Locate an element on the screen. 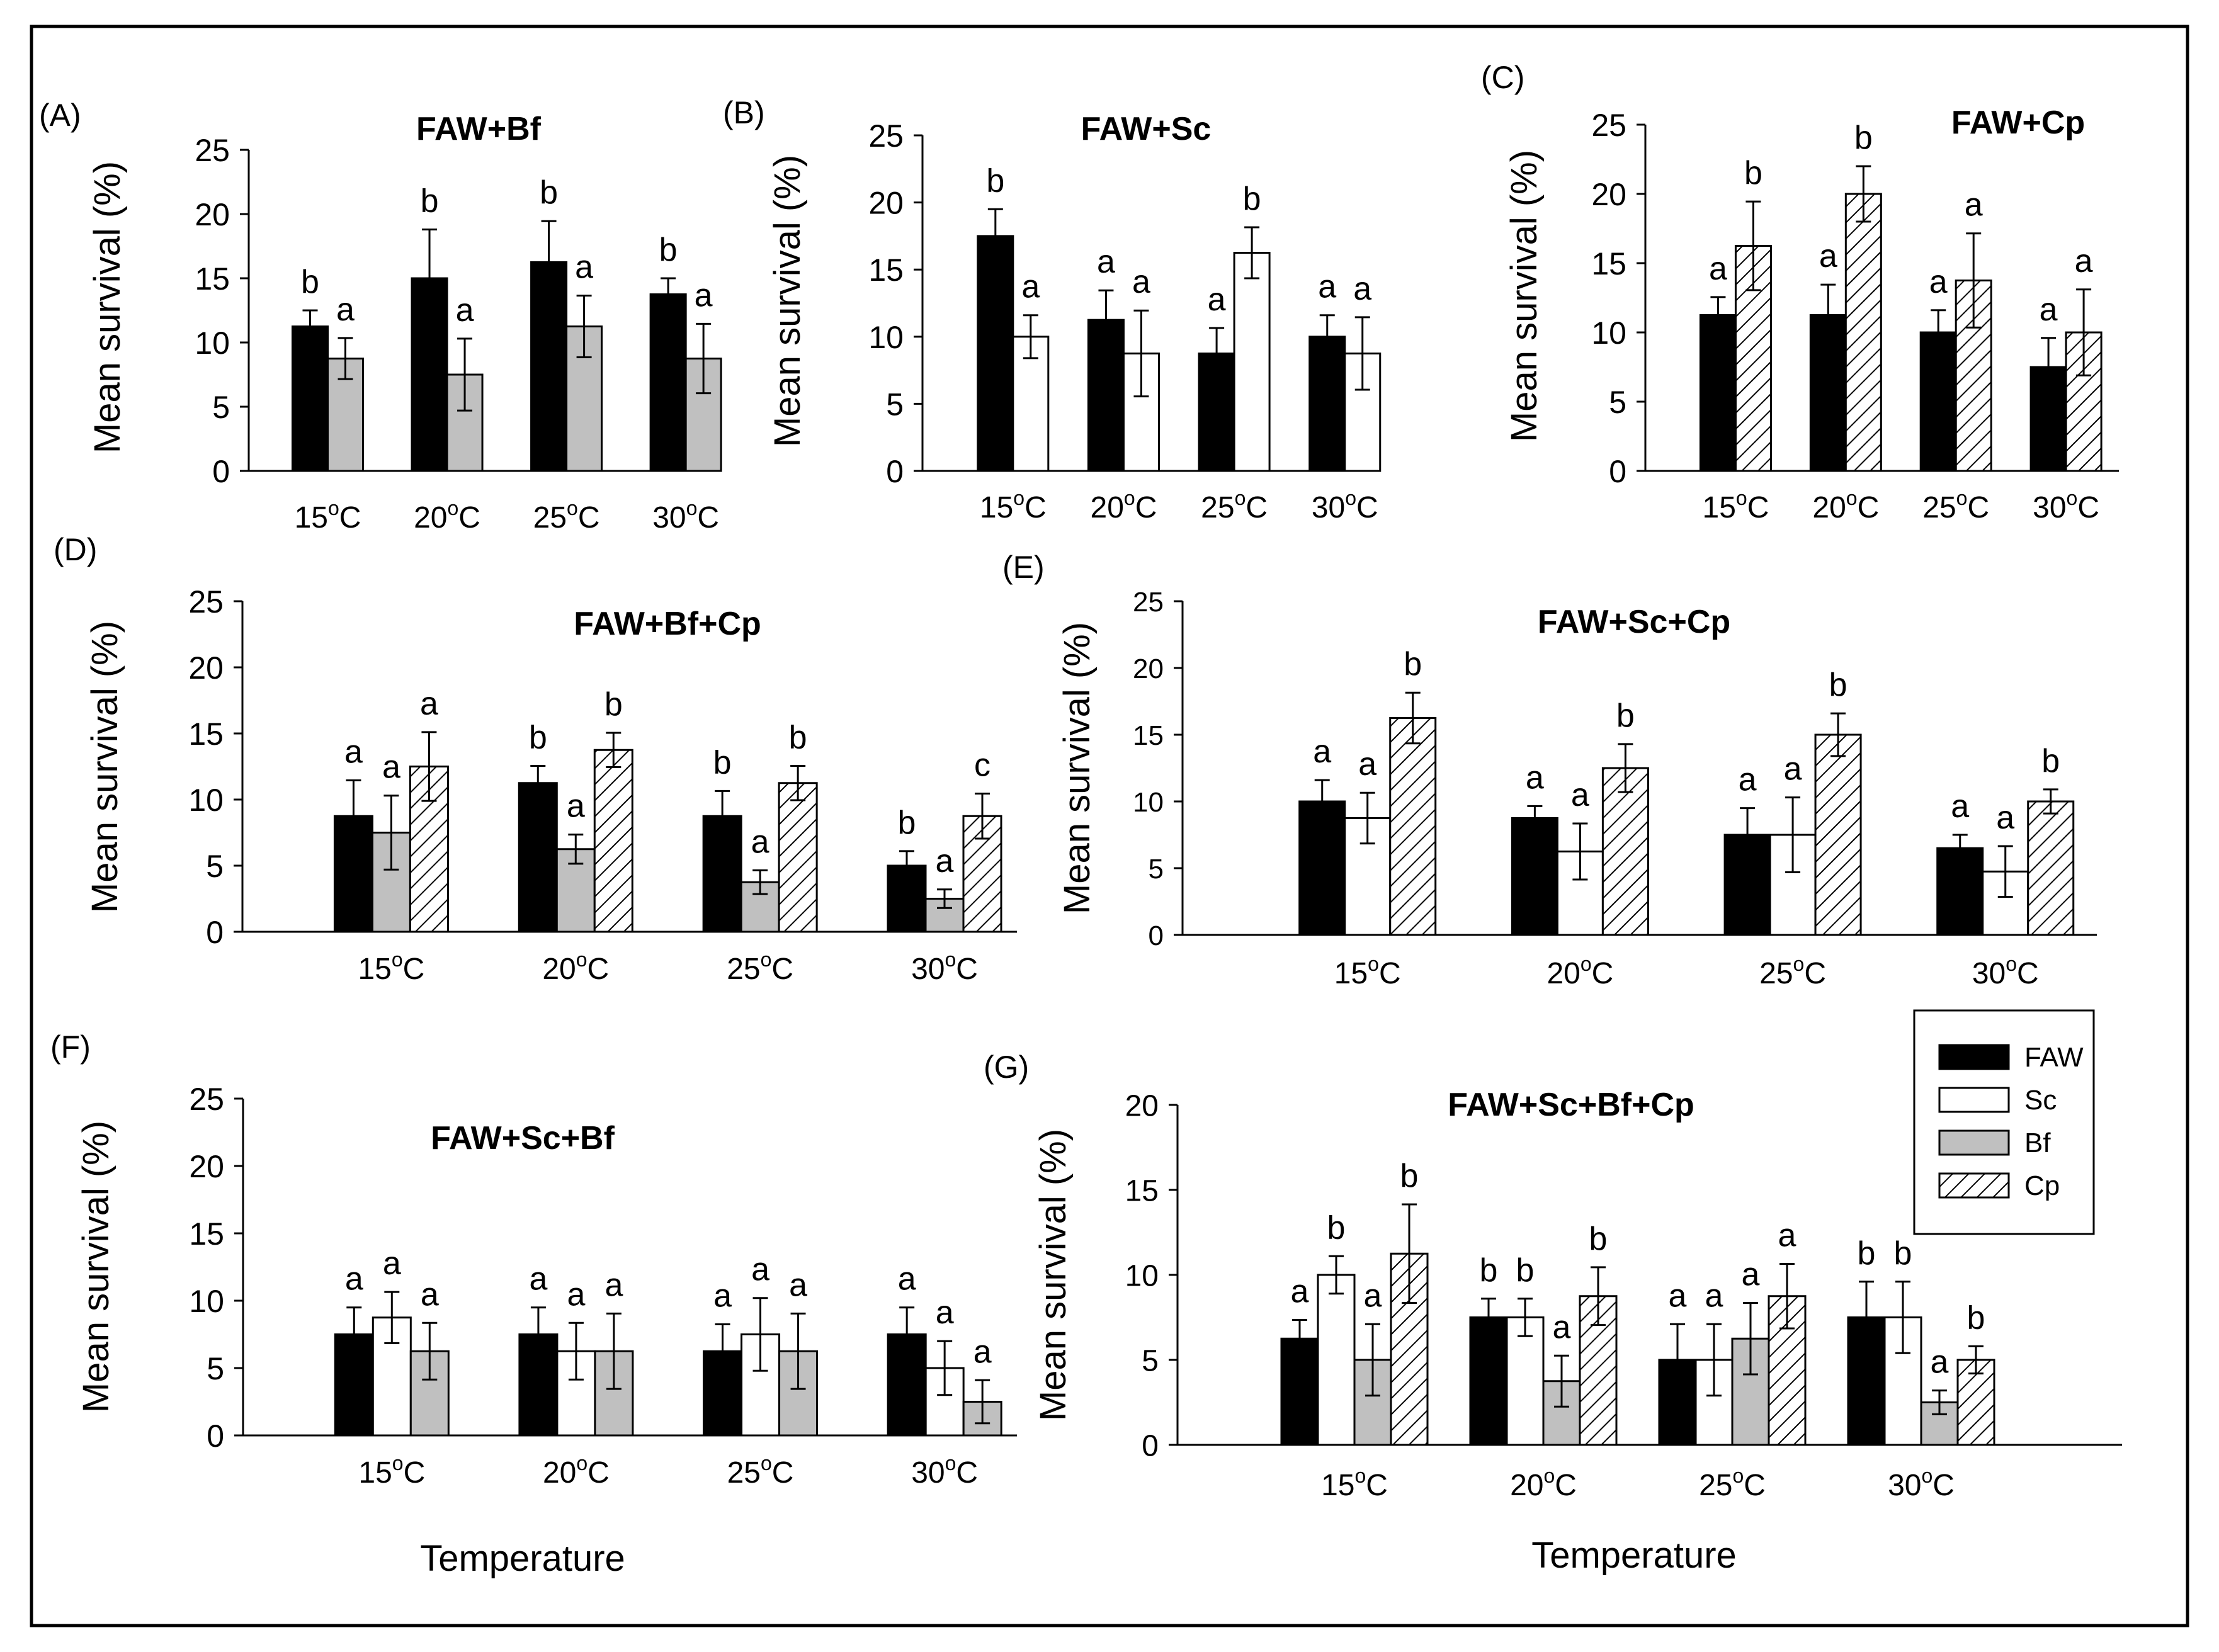  chart-title: FAW+Bf is located at coordinates (479, 129).